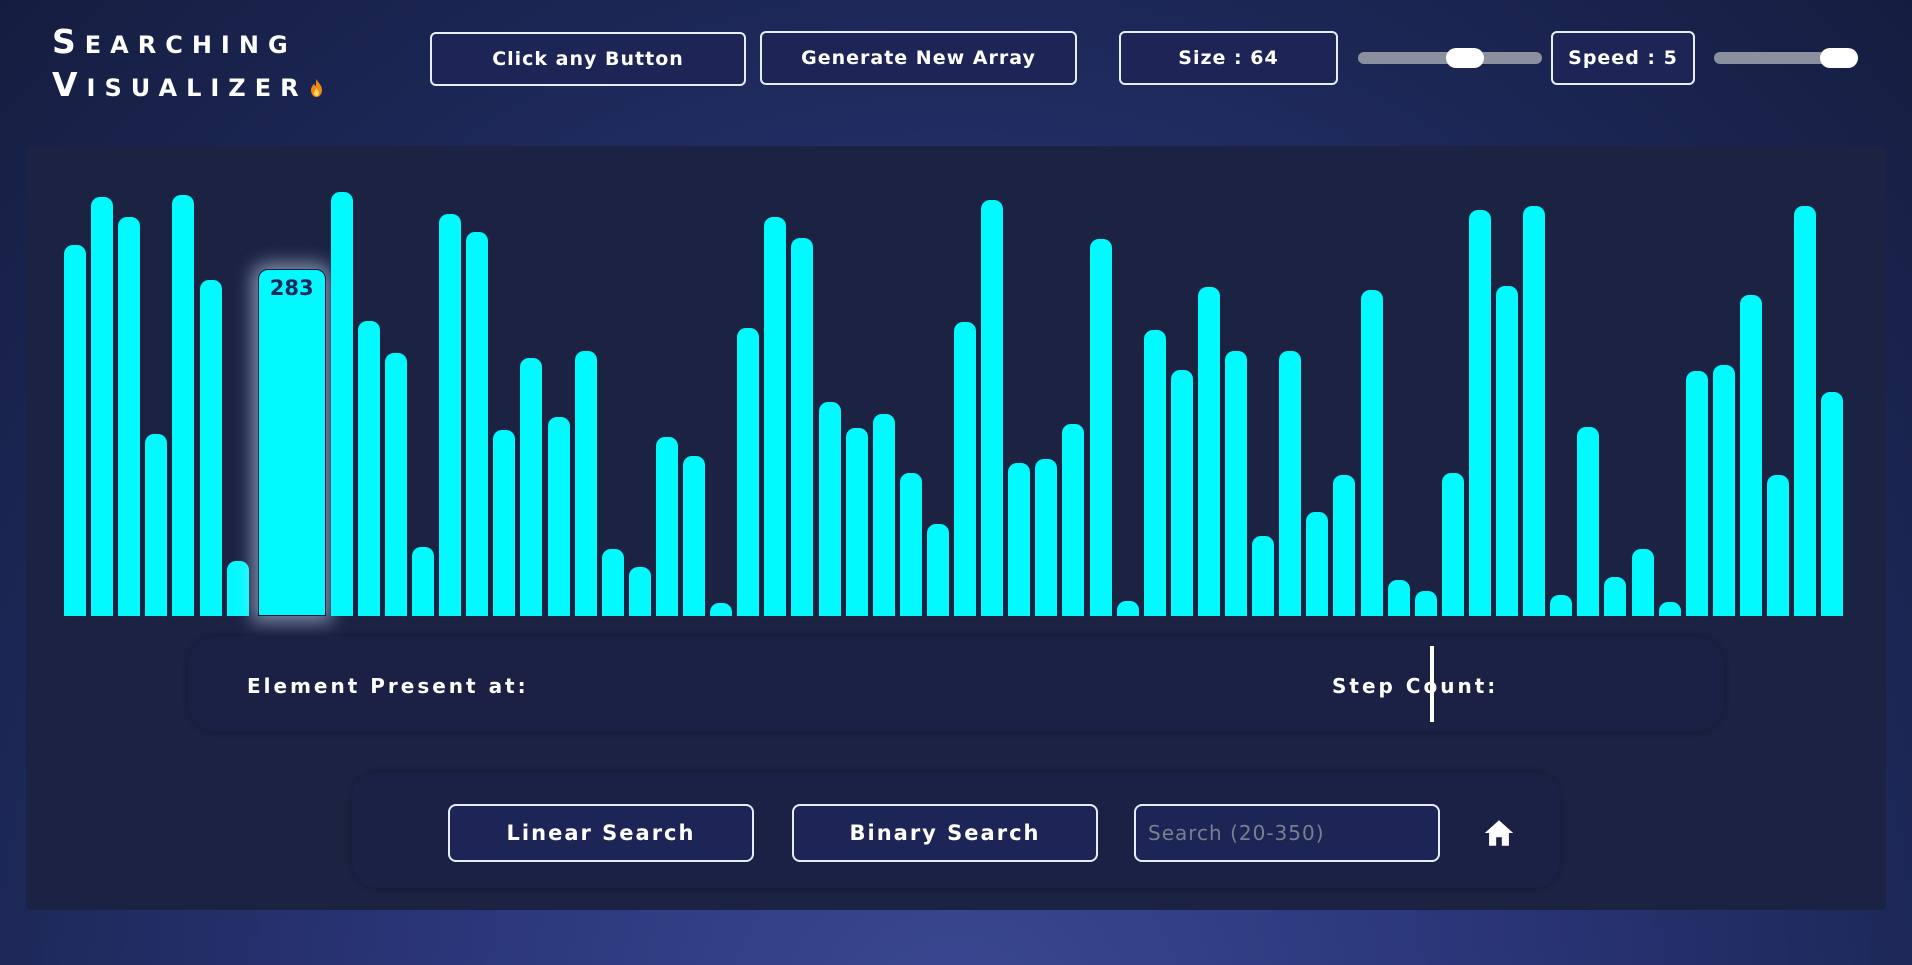 This screenshot has width=1912, height=965. I want to click on app-logo: SEARCHING VISUALIZER, so click(187, 65).